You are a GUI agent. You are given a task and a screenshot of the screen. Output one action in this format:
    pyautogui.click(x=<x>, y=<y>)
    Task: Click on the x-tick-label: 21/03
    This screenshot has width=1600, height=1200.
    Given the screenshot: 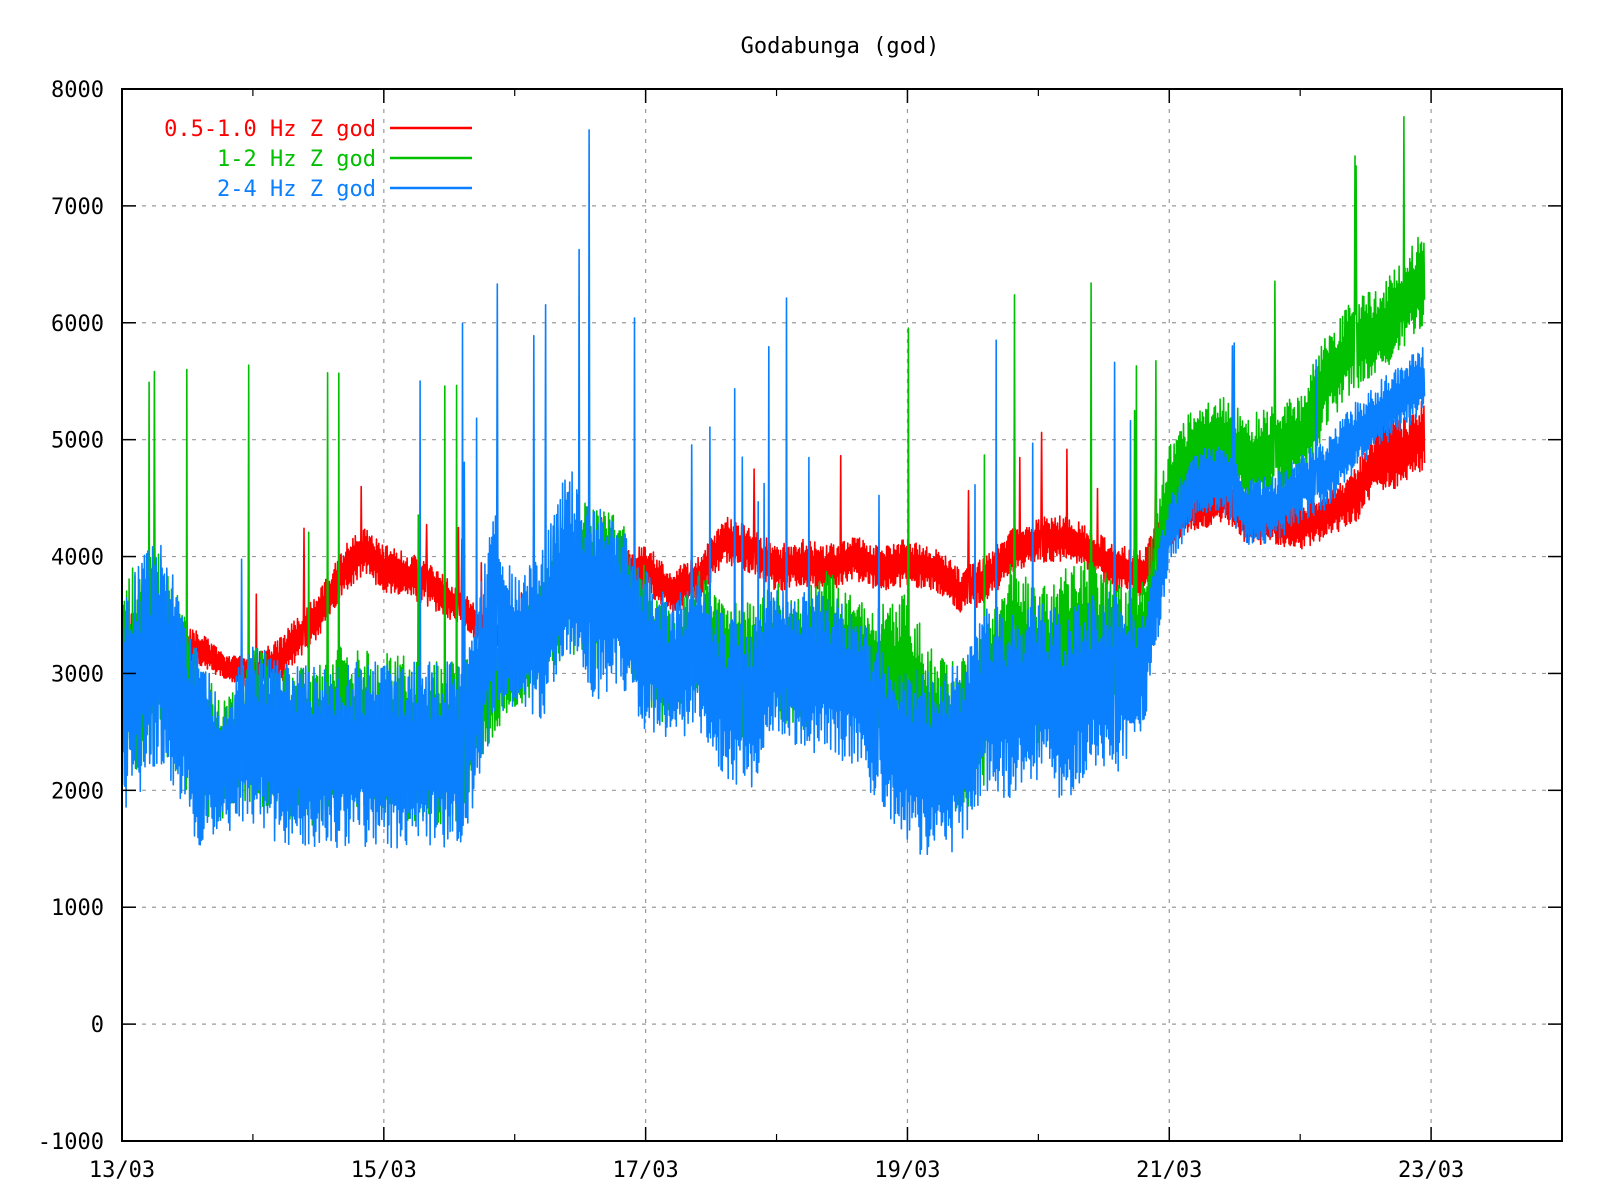 What is the action you would take?
    pyautogui.click(x=1169, y=1170)
    